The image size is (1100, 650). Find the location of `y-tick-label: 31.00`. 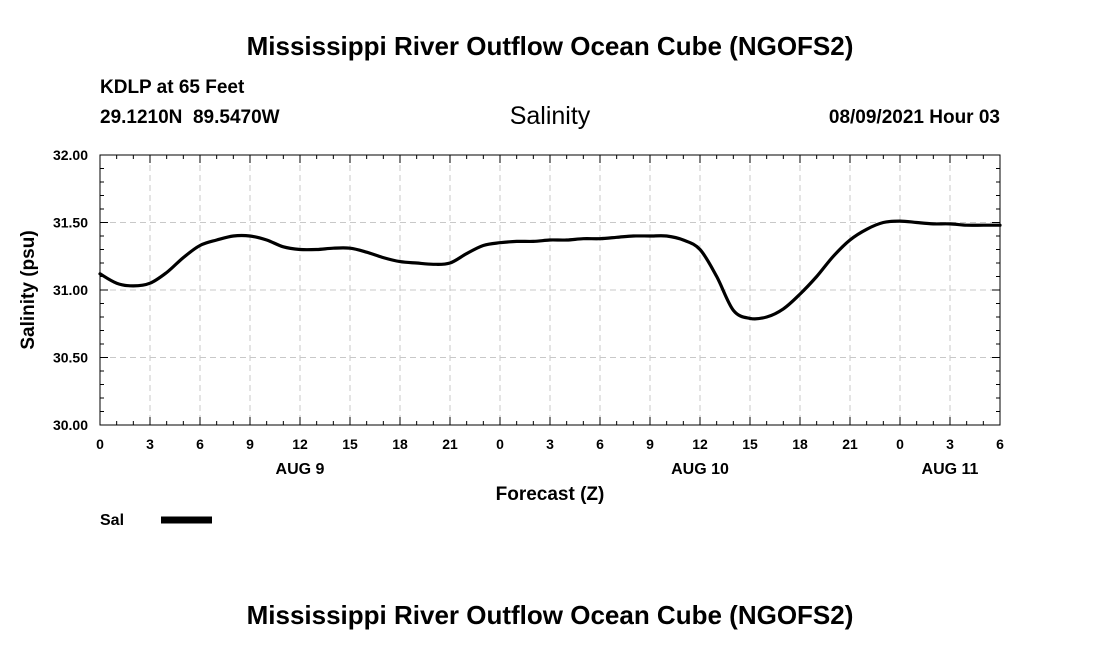

y-tick-label: 31.00 is located at coordinates (70, 290).